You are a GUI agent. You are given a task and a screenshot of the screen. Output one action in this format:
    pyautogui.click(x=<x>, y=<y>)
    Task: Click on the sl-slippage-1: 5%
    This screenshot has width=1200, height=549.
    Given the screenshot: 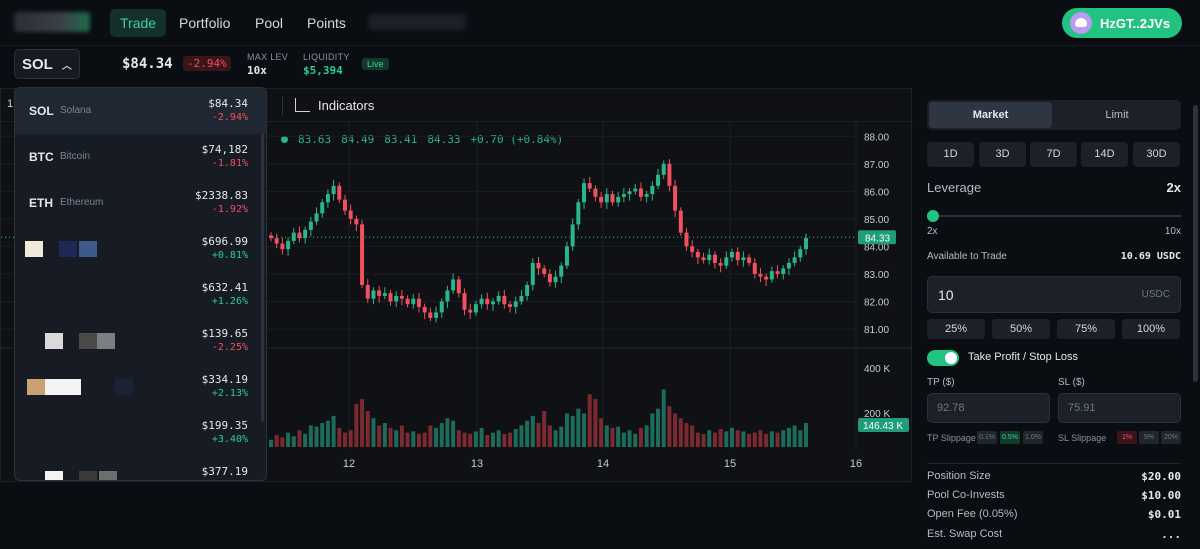 What is the action you would take?
    pyautogui.click(x=1149, y=437)
    